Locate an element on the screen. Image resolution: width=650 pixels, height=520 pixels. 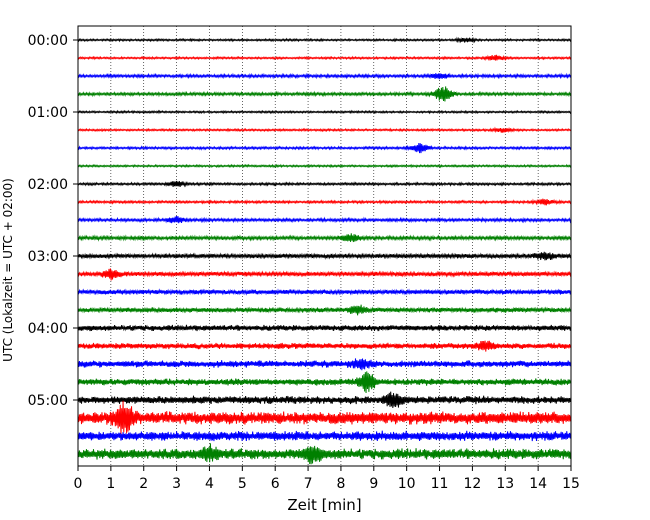
y-tick-label-0400: 04:00 is located at coordinates (48, 329).